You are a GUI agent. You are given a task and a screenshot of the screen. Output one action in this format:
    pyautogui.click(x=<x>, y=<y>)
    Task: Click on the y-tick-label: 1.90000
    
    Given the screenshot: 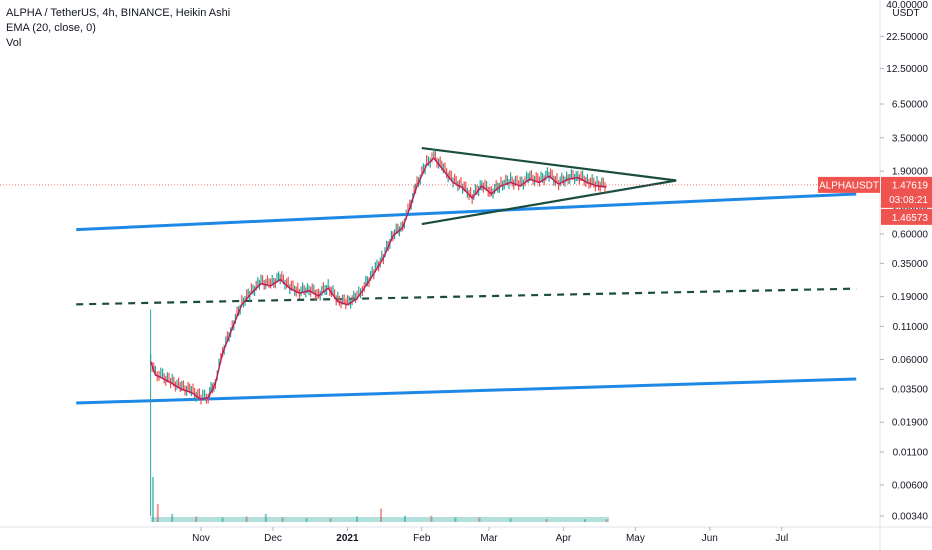 What is the action you would take?
    pyautogui.click(x=910, y=172)
    